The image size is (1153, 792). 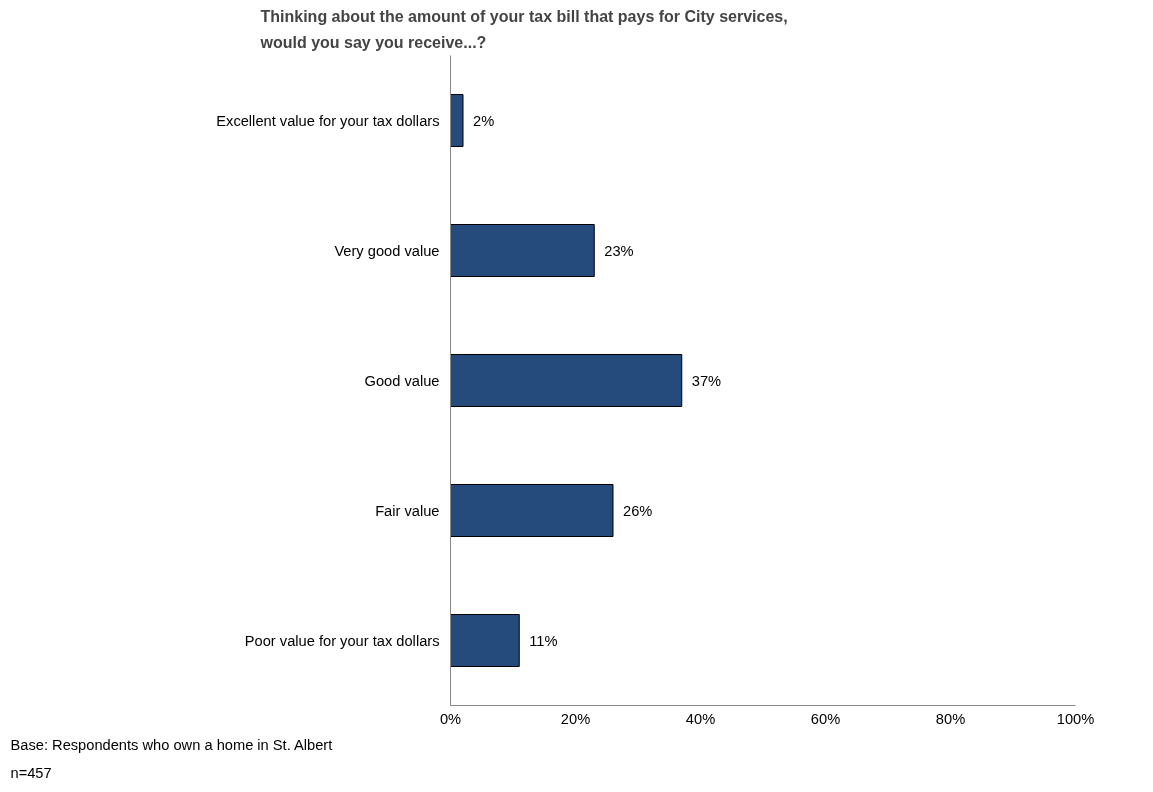 I want to click on y-tick-label: Good value, so click(x=402, y=380).